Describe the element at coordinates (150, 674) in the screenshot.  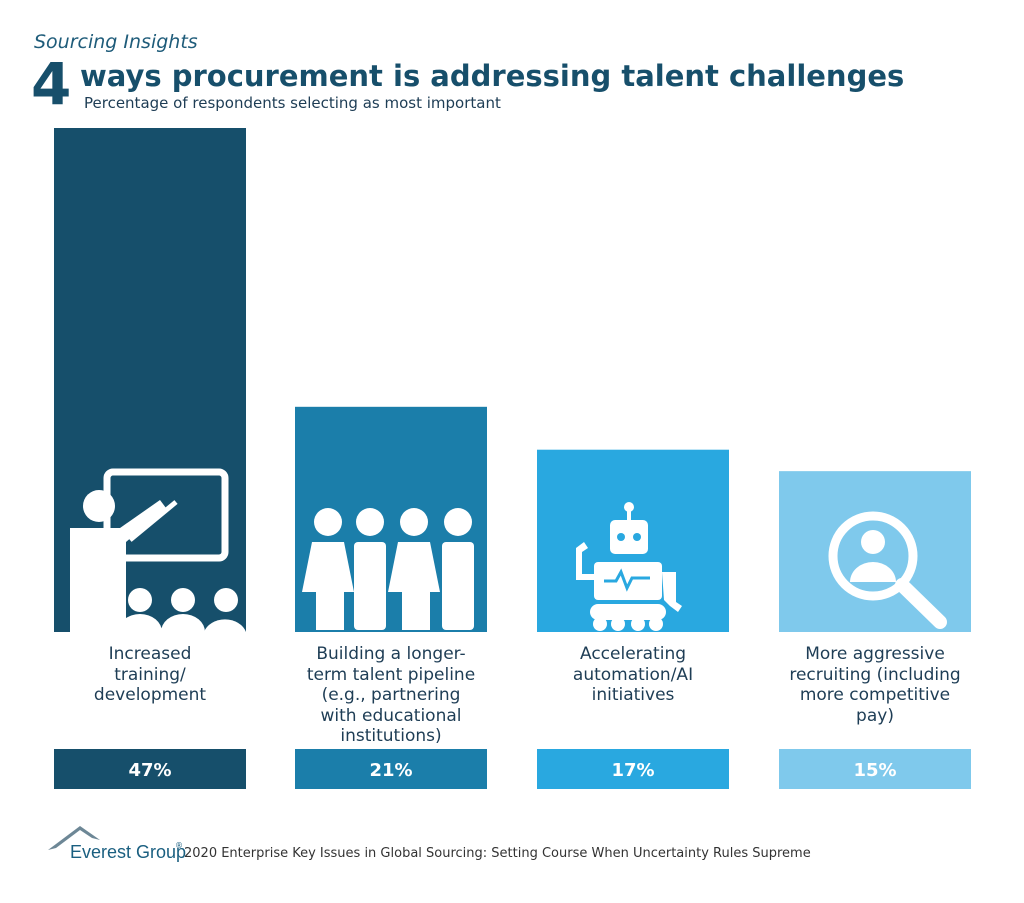
I see `category-label: Increased training/ development` at that location.